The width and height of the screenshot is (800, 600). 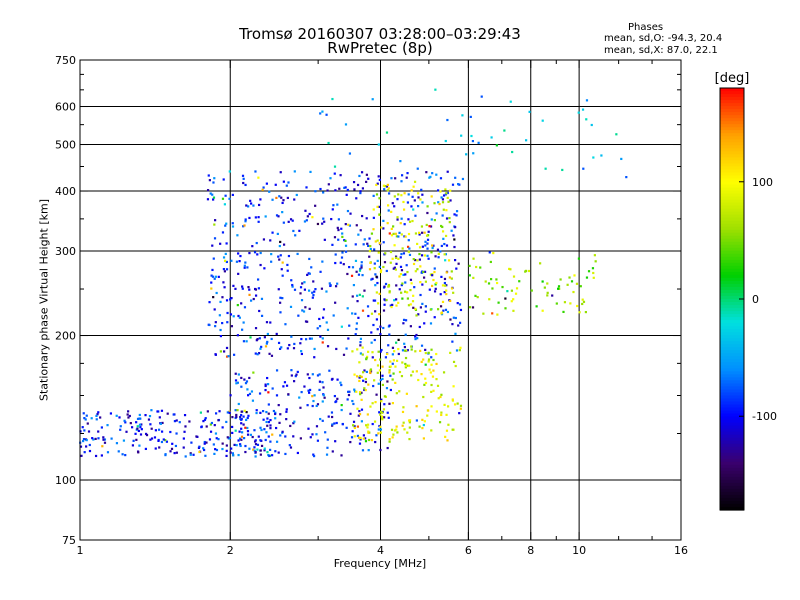 I want to click on stats-heading: Phases, so click(x=646, y=27).